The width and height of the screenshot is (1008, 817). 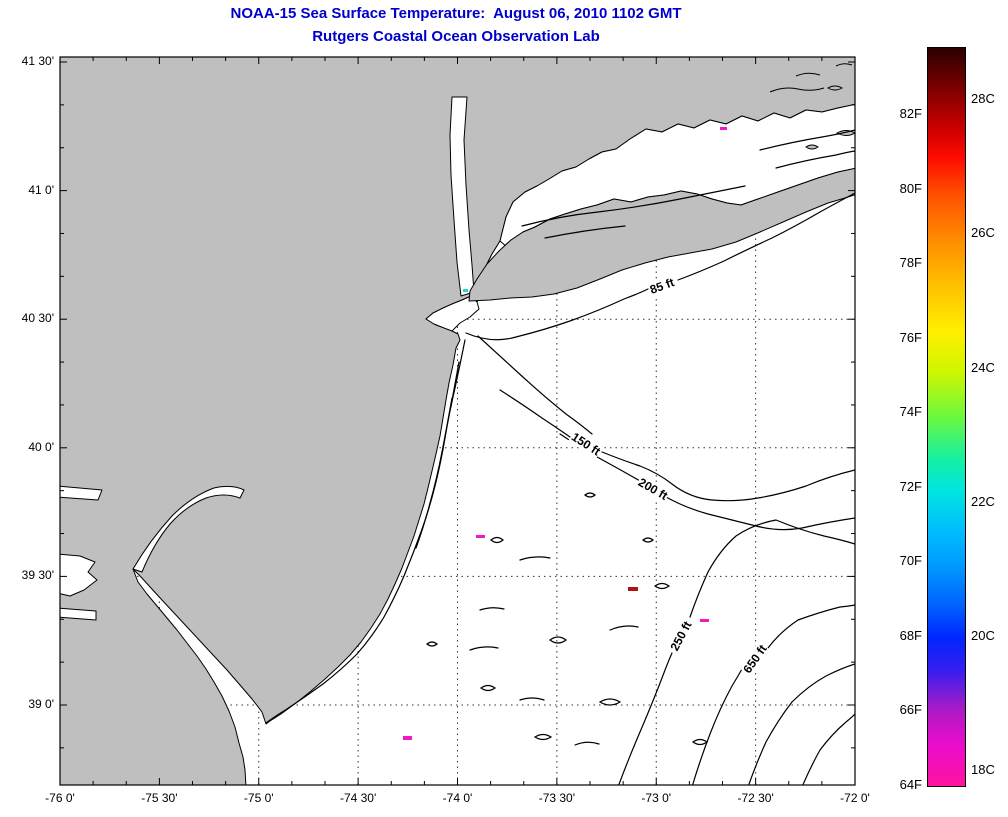 I want to click on x-tick-label: -75 0', so click(x=258, y=798).